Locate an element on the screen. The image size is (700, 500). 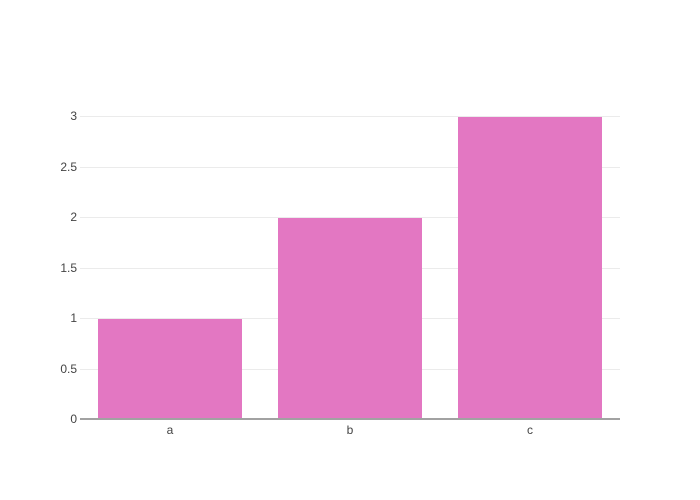
y-tick-label: 1.5 is located at coordinates (68, 267).